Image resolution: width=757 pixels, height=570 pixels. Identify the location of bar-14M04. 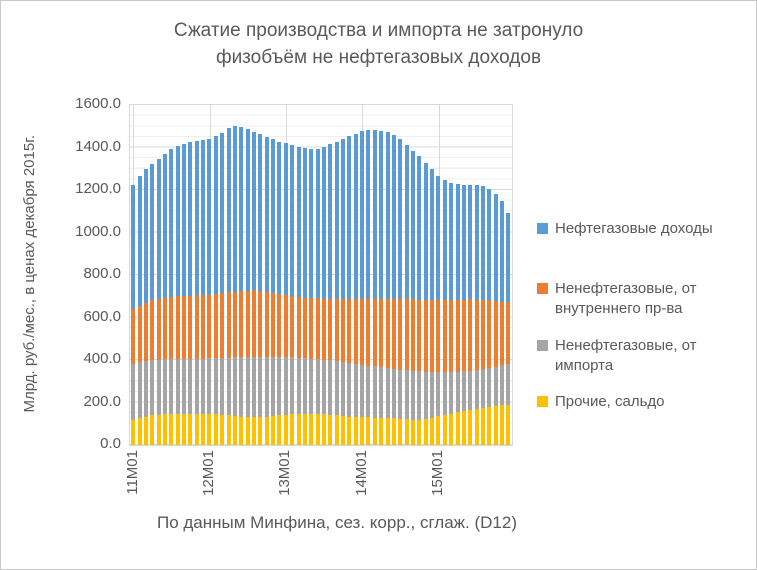
(381, 275).